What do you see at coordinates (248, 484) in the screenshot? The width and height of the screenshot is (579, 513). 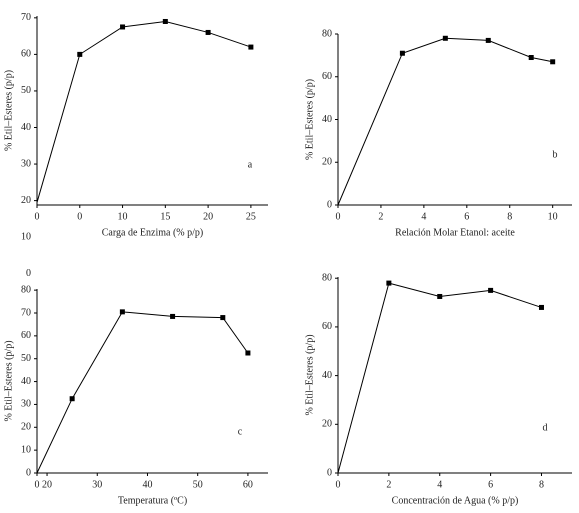 I see `x-tick-label: 60` at bounding box center [248, 484].